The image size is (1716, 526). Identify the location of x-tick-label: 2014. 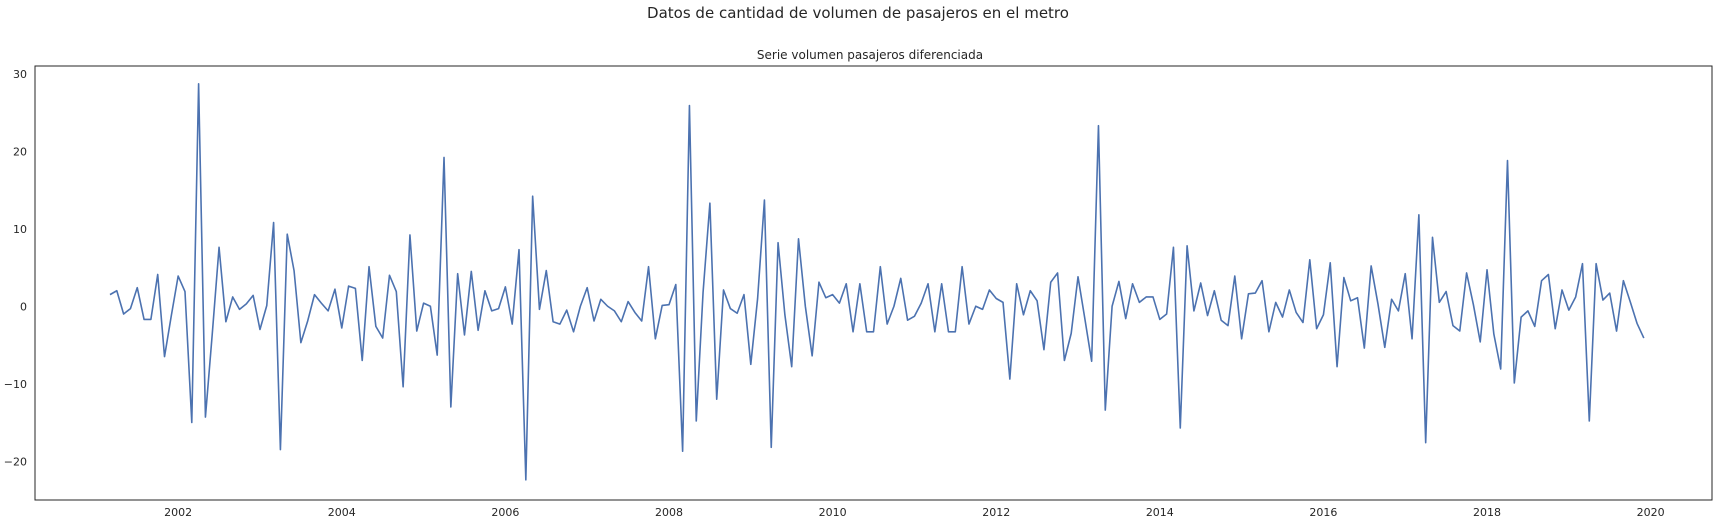
(1160, 512).